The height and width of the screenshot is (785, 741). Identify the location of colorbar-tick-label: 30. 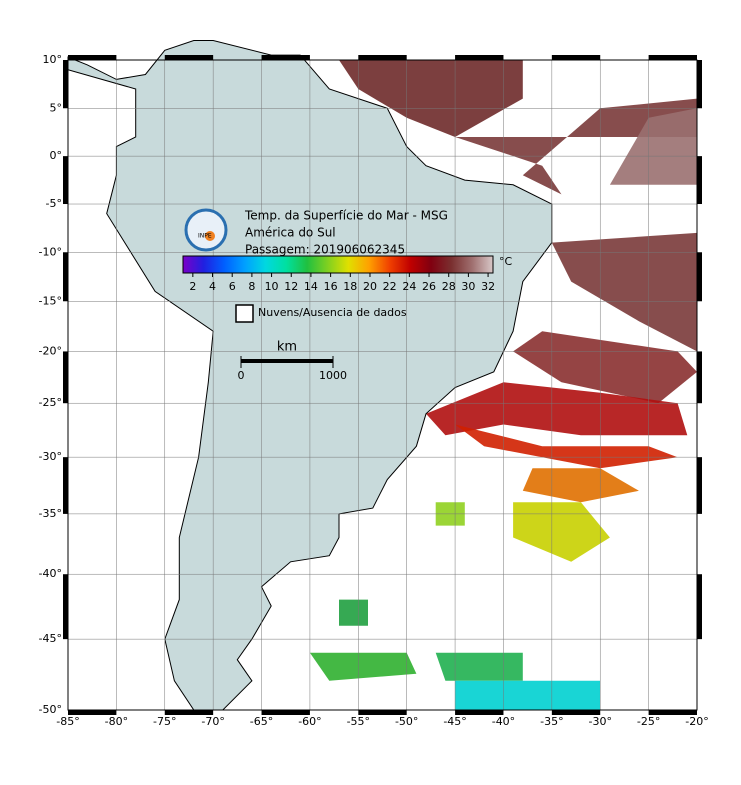
(468, 286).